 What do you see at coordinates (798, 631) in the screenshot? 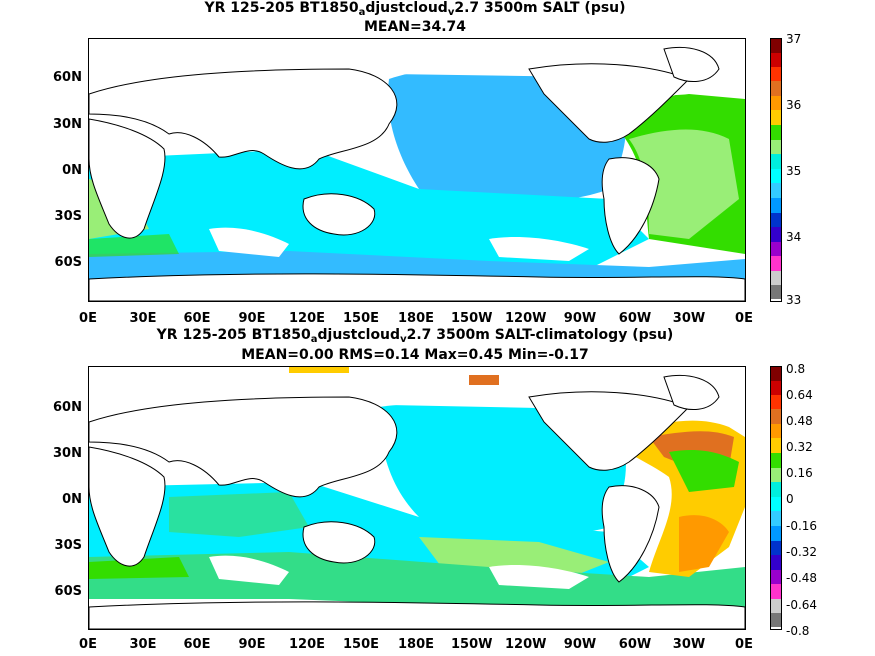
I see `bottom-cbar-label: -0.8` at bounding box center [798, 631].